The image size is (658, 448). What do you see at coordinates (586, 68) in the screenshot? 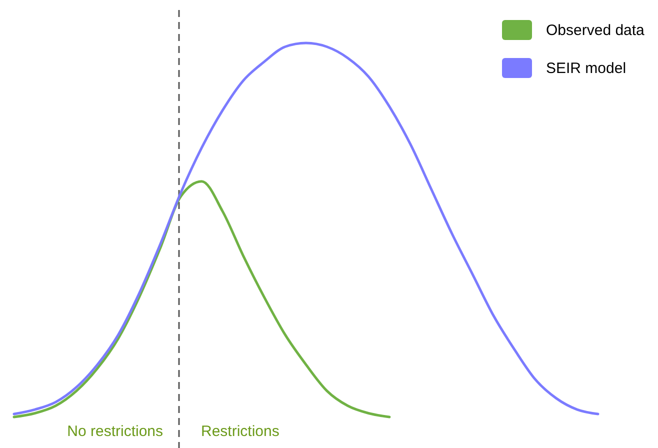
I see `legend-label: SEIR model` at bounding box center [586, 68].